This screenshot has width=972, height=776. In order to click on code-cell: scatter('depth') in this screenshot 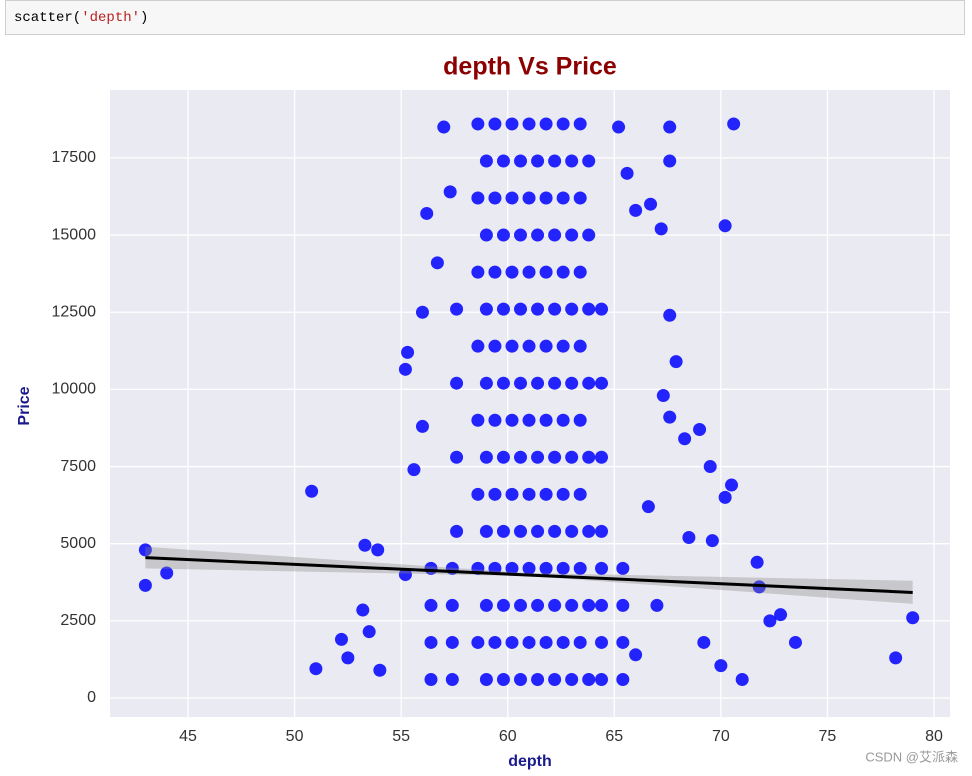, I will do `click(485, 17)`.